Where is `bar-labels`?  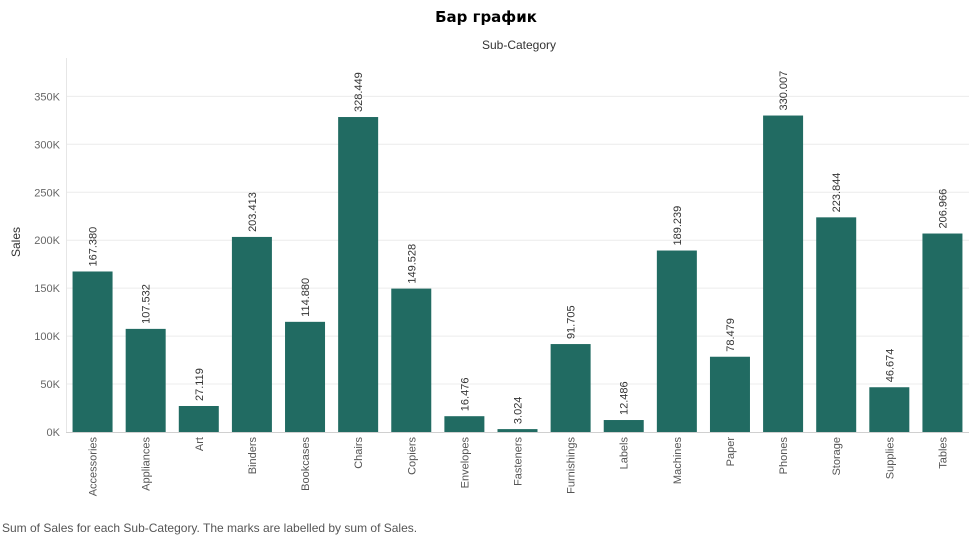 bar-labels is located at coordinates (623, 426).